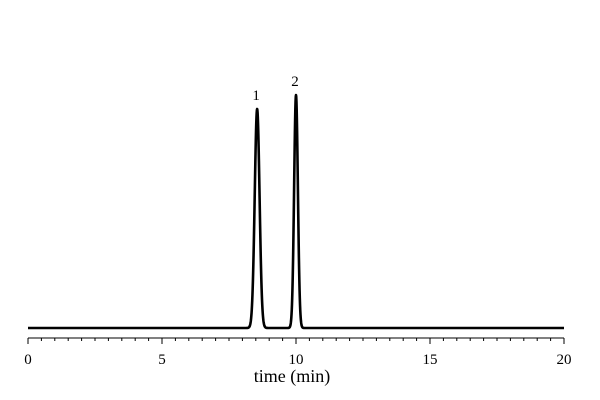  Describe the element at coordinates (28, 360) in the screenshot. I see `x-tick-label: 0` at that location.